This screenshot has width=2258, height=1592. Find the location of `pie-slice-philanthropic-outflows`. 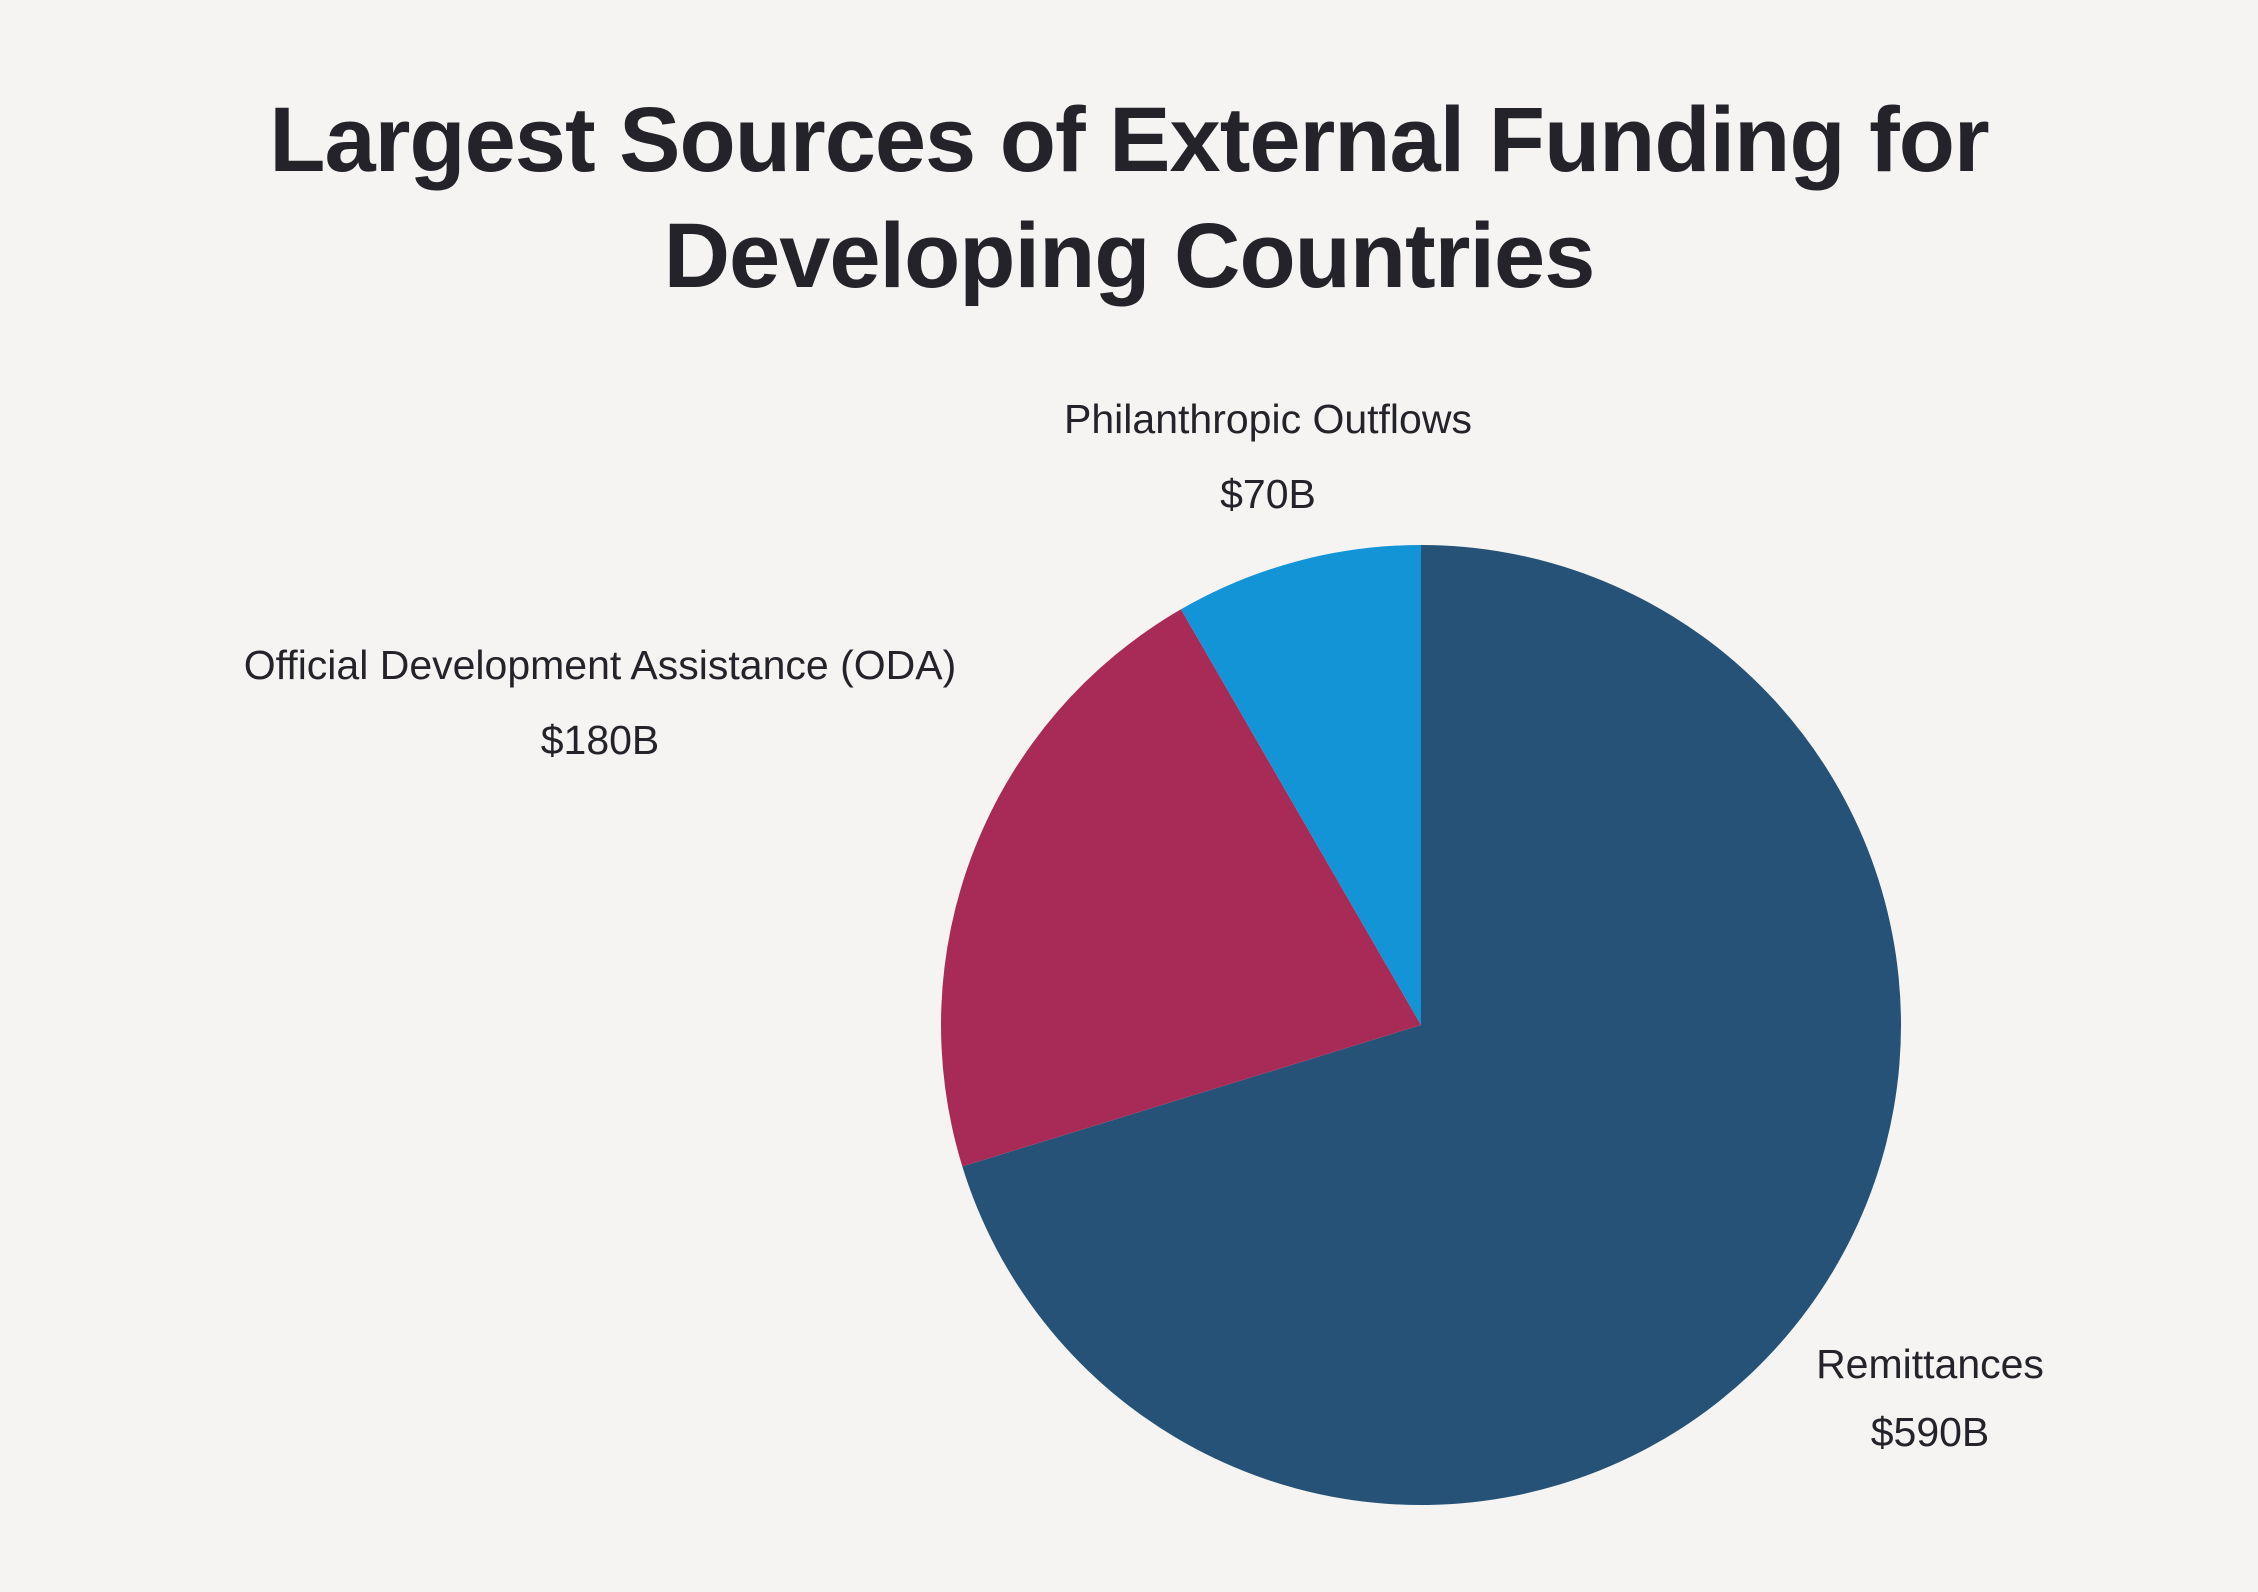

pie-slice-philanthropic-outflows is located at coordinates (1301, 785).